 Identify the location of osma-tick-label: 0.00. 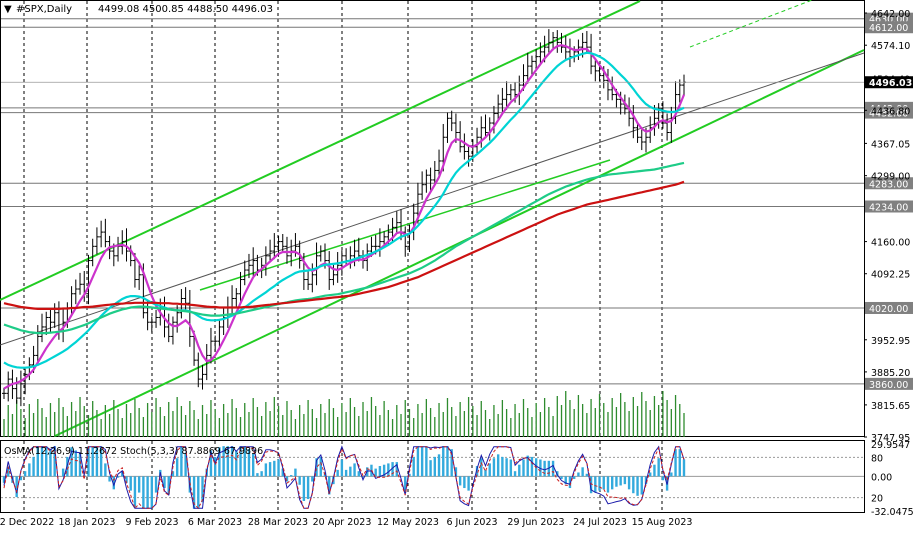
(881, 477).